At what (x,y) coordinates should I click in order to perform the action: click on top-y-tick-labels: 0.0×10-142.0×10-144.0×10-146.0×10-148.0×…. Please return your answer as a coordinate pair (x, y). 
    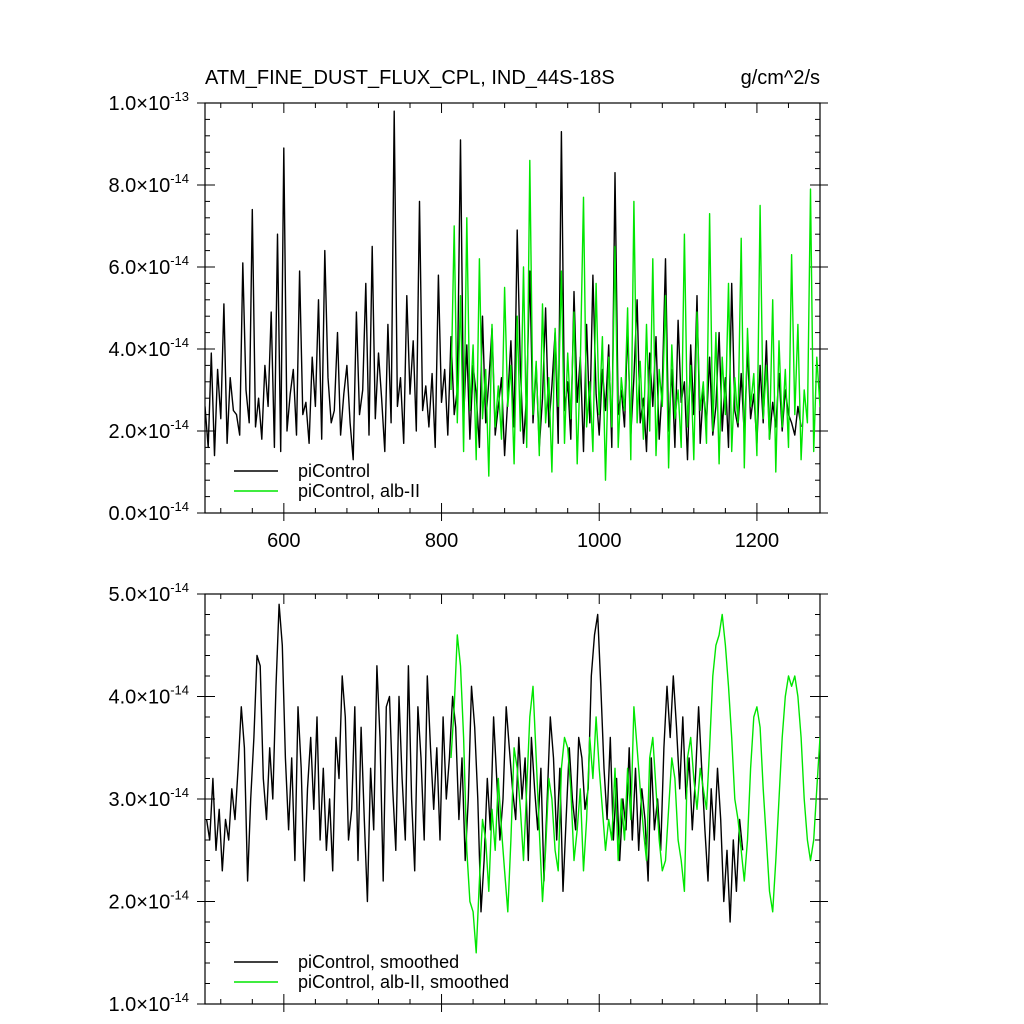
    Looking at the image, I should click on (148, 307).